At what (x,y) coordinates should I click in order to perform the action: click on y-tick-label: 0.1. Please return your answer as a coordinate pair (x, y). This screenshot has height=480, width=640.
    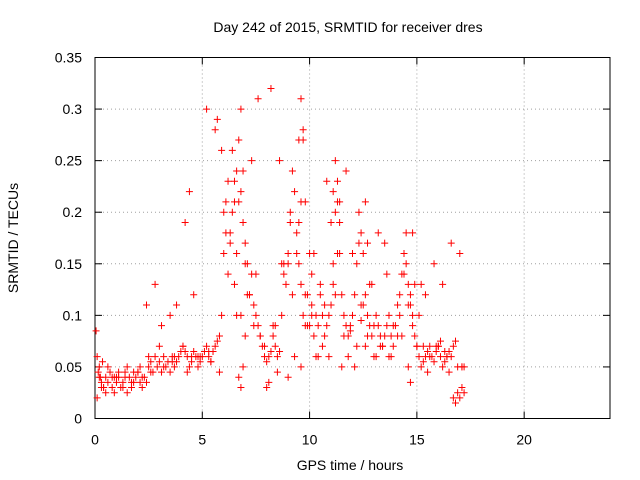
    Looking at the image, I should click on (73, 315).